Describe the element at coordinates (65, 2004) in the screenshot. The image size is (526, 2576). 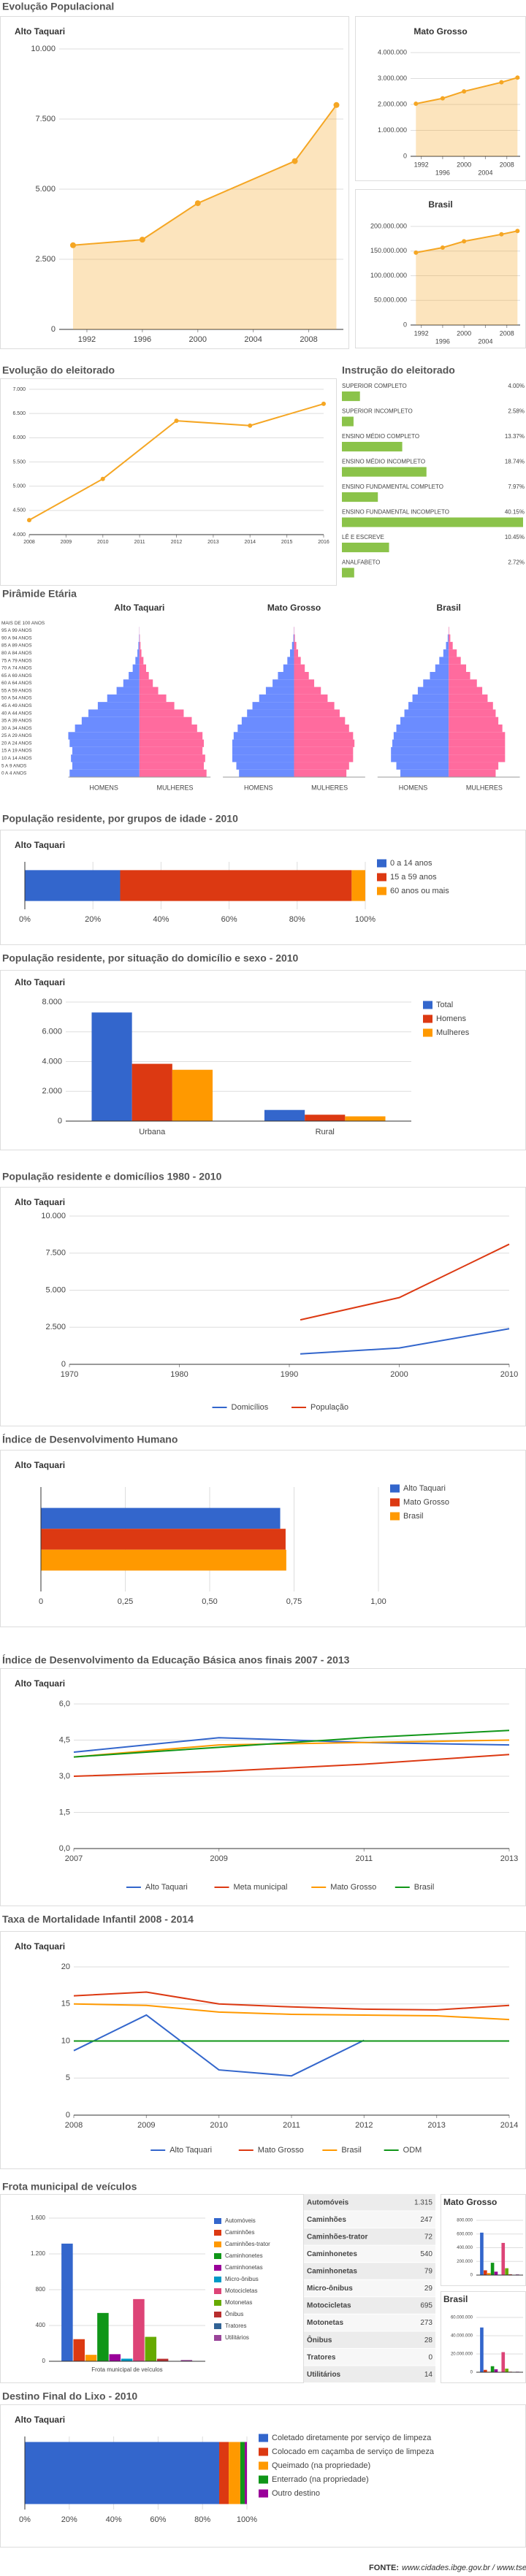
I see `y-tick-label: 15` at that location.